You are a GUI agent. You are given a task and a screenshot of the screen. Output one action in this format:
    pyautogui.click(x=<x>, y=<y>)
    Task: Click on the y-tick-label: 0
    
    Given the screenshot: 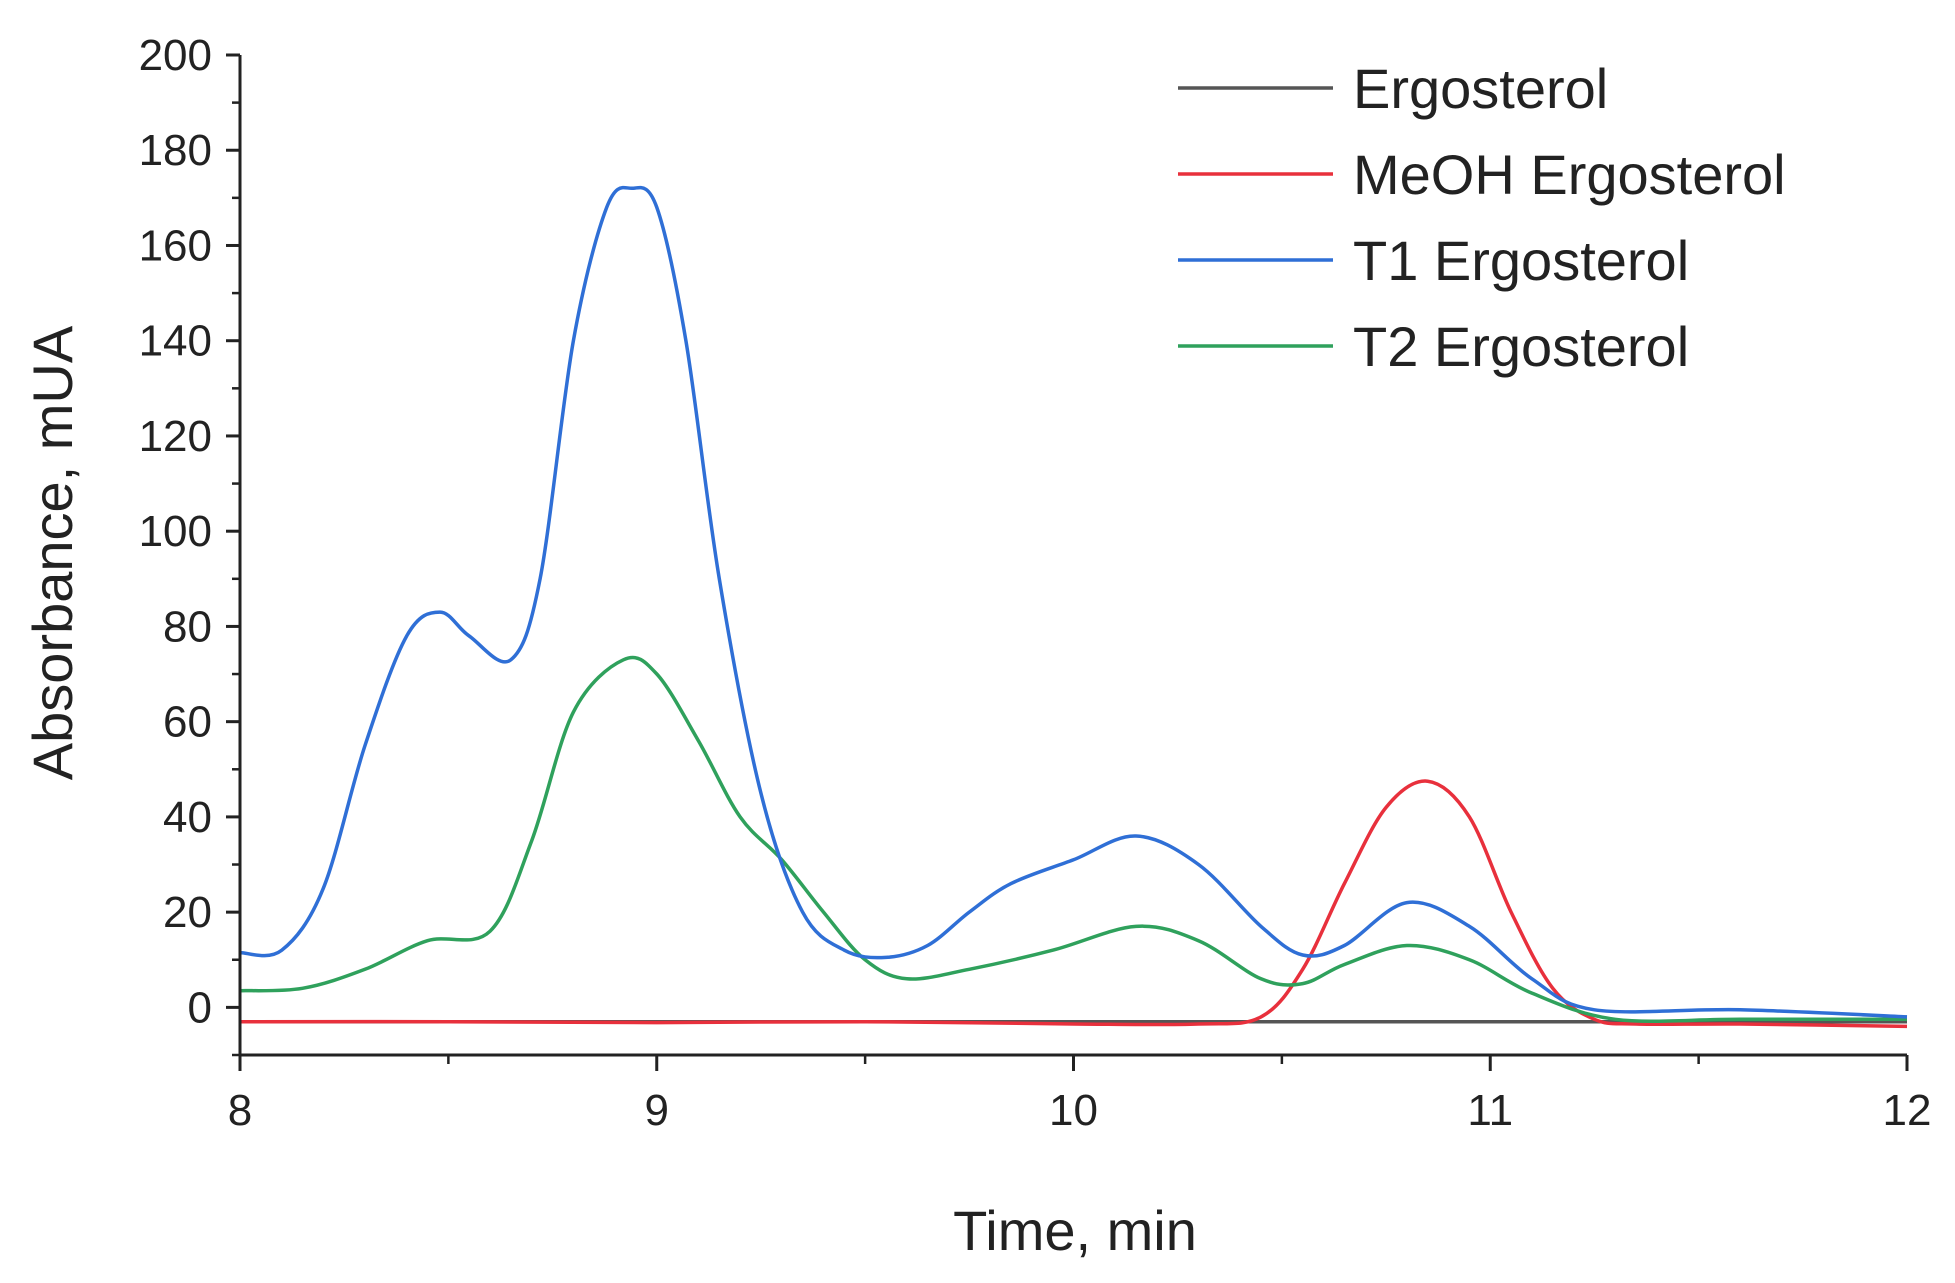 What is the action you would take?
    pyautogui.click(x=200, y=1007)
    